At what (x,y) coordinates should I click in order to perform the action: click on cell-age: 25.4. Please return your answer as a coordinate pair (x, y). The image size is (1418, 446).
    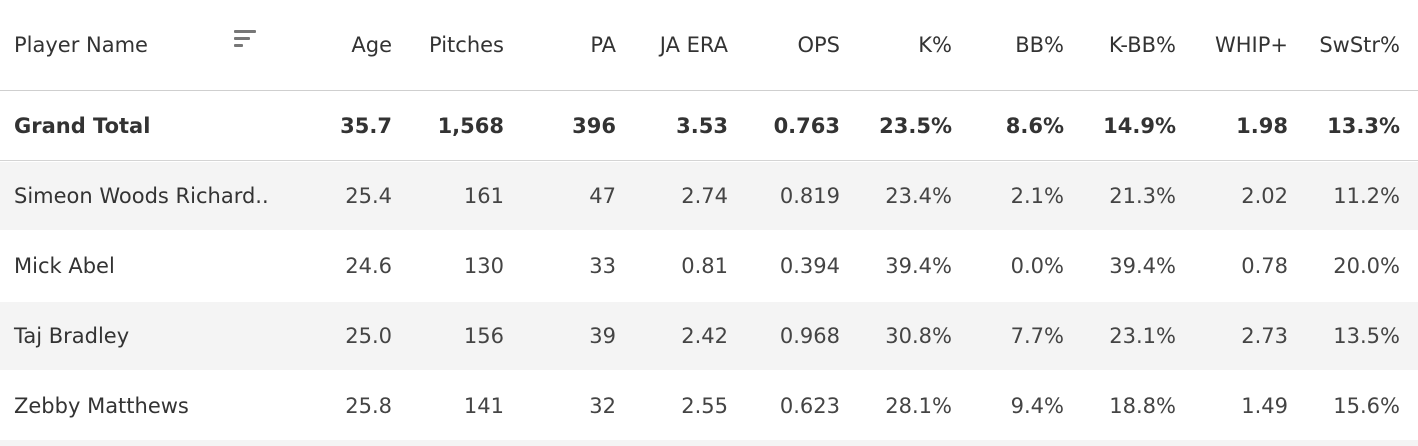
    Looking at the image, I should click on (368, 196).